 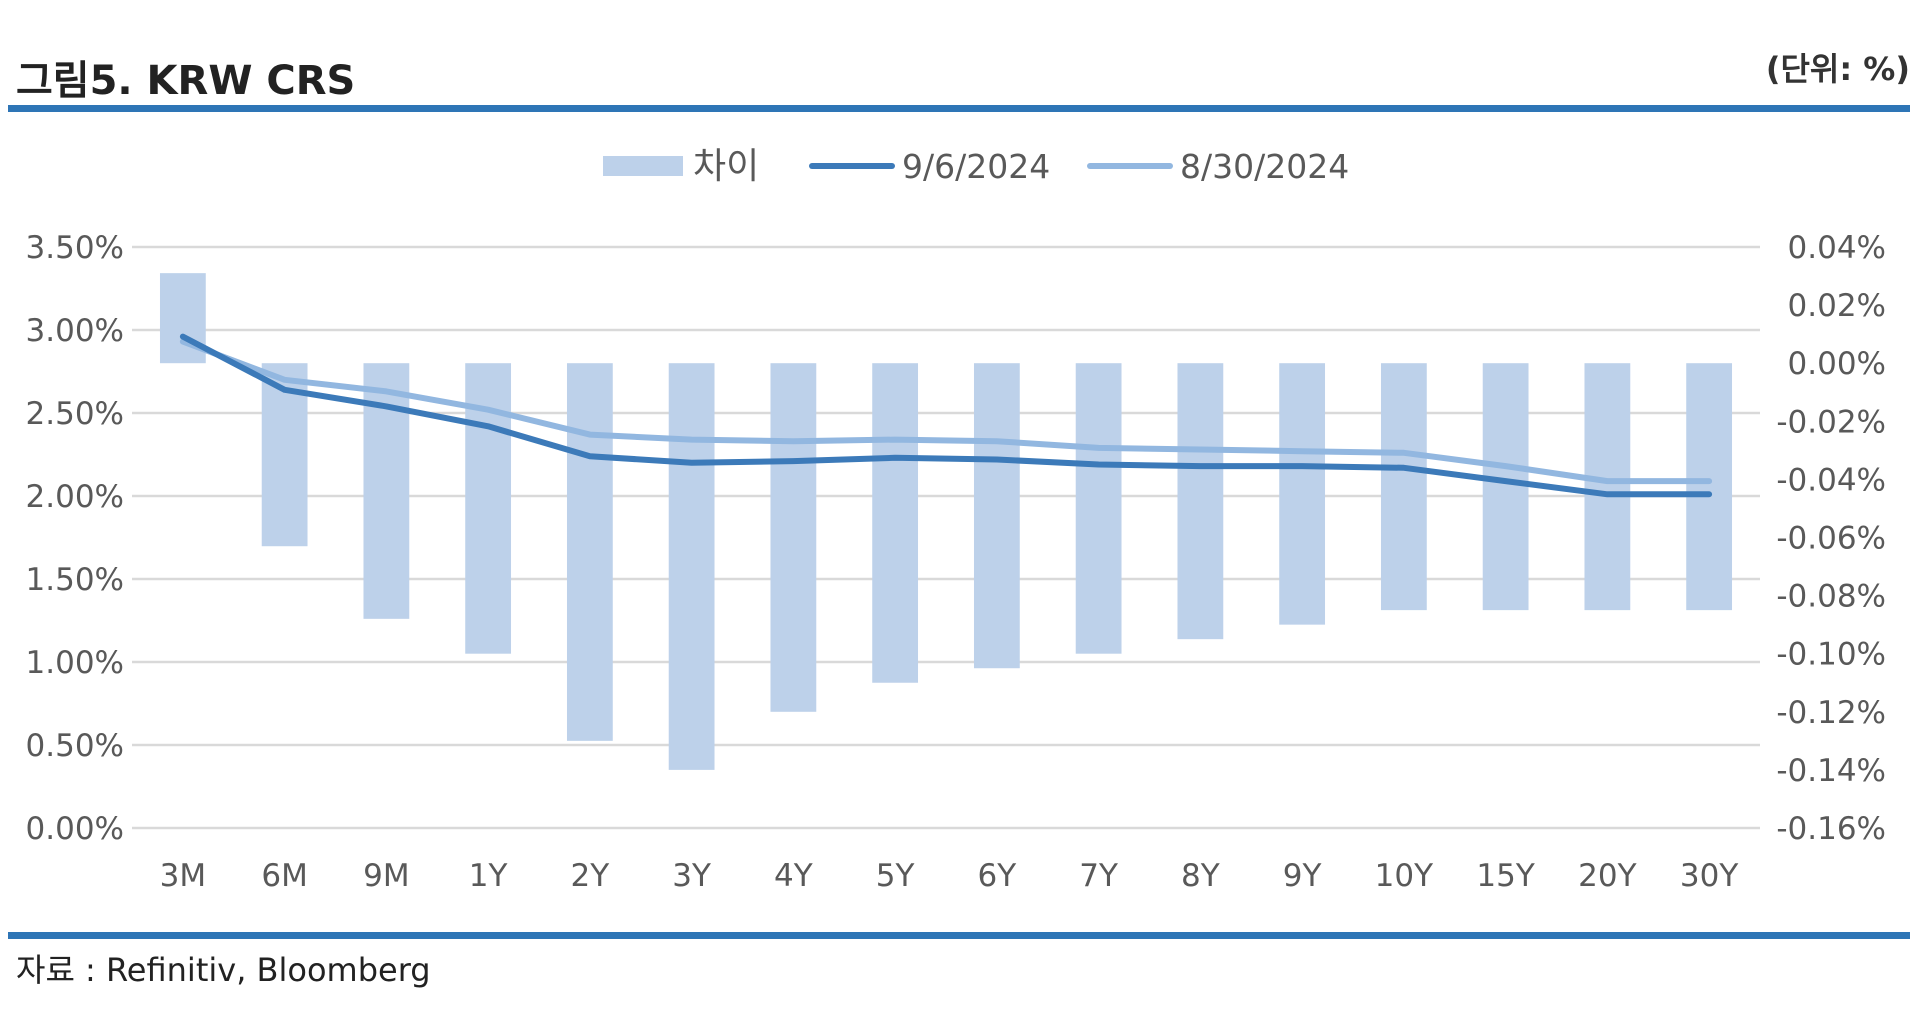 What do you see at coordinates (1098, 876) in the screenshot?
I see `x-tick-label: 7Y` at bounding box center [1098, 876].